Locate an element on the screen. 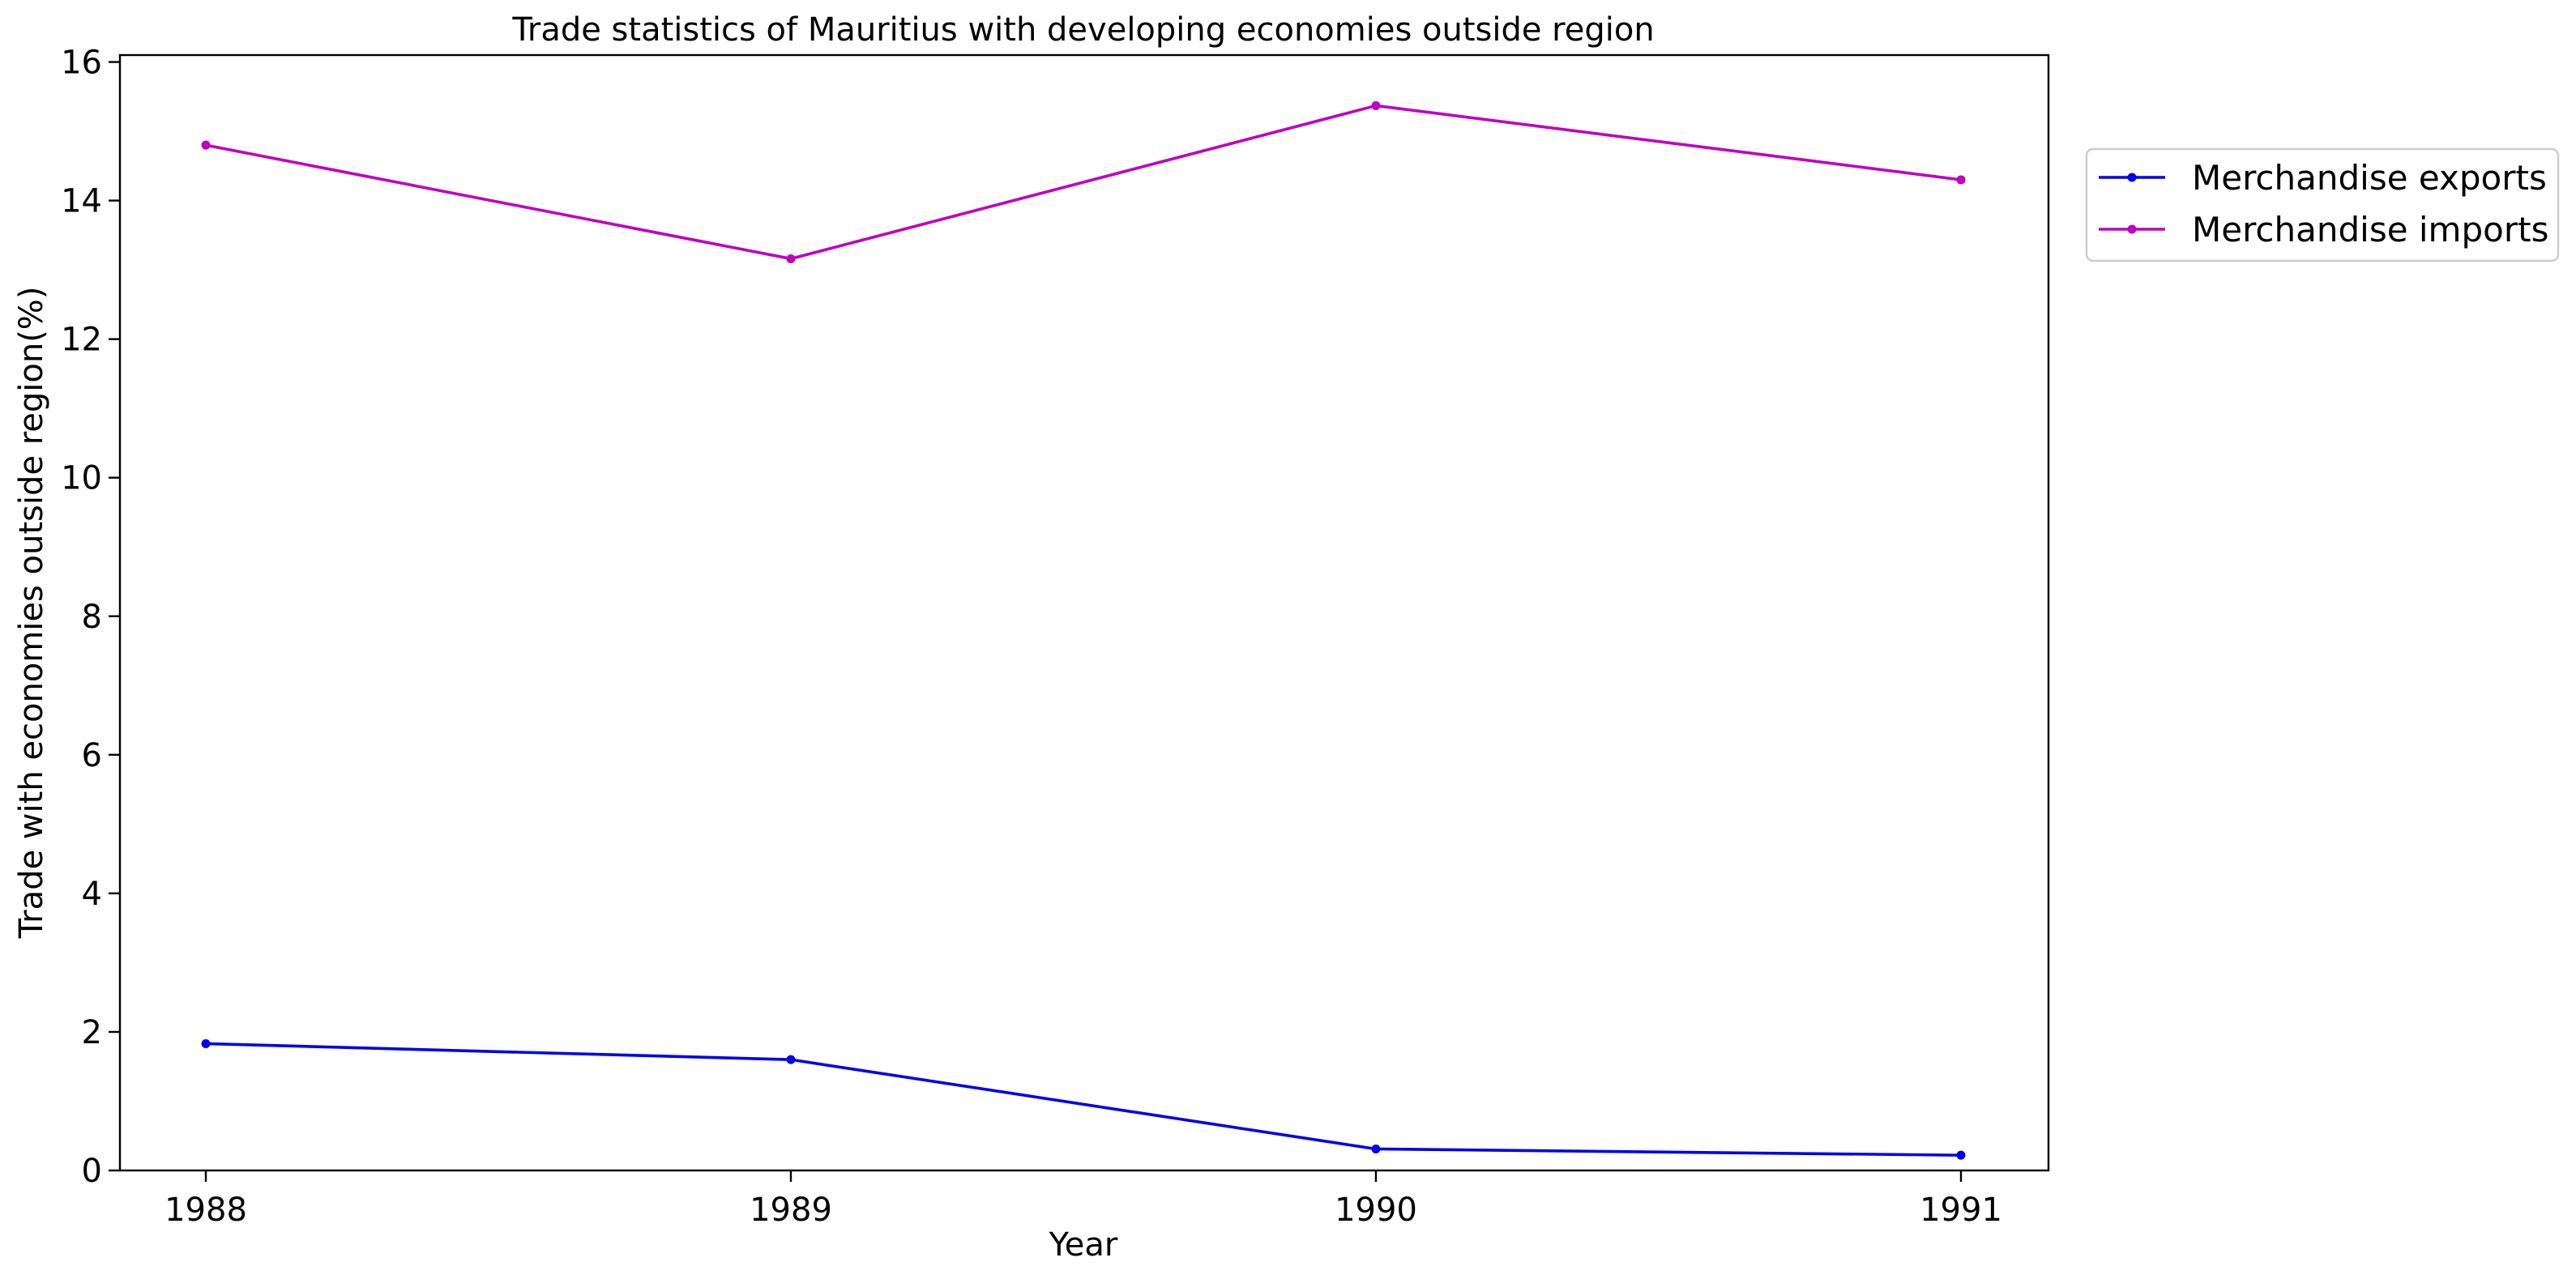  y-tick-label: 12 is located at coordinates (81, 340).